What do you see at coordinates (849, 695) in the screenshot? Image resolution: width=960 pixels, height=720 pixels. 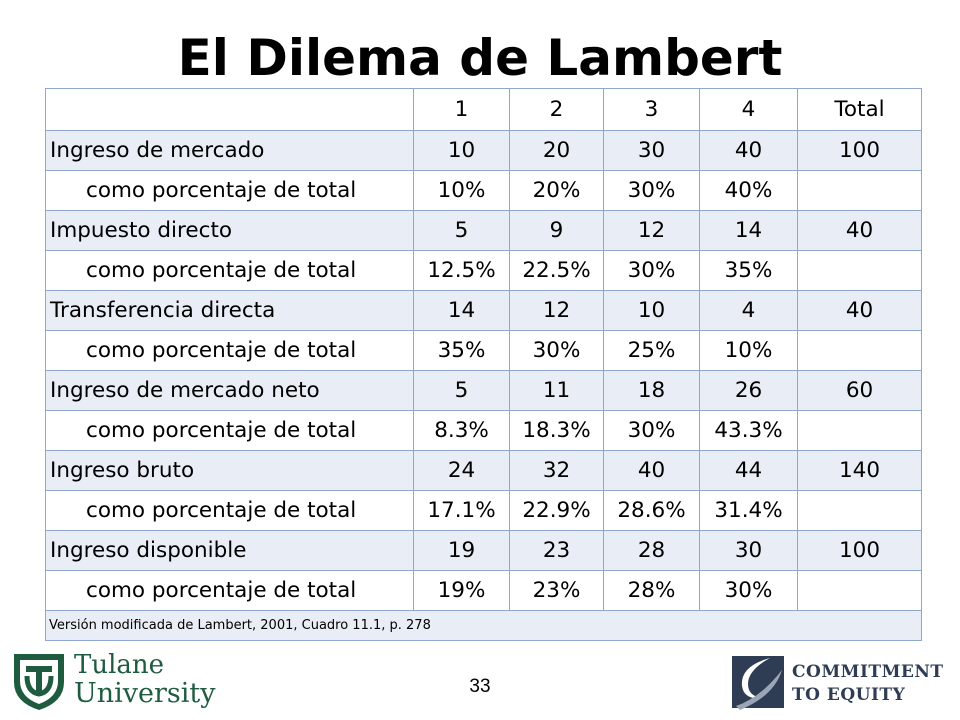 I see `cte-line-2: TO EQUITY` at bounding box center [849, 695].